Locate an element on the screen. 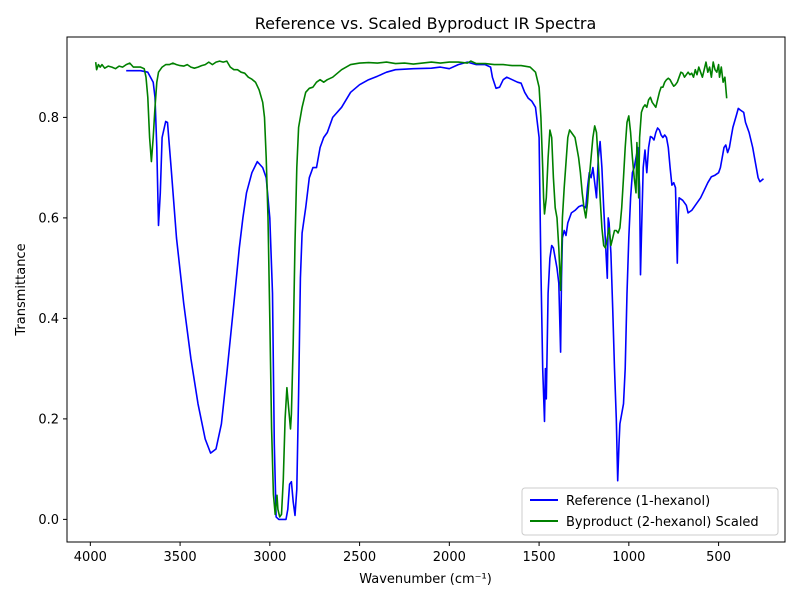 The height and width of the screenshot is (600, 800). y-tick-label: 0.8 is located at coordinates (48, 118).